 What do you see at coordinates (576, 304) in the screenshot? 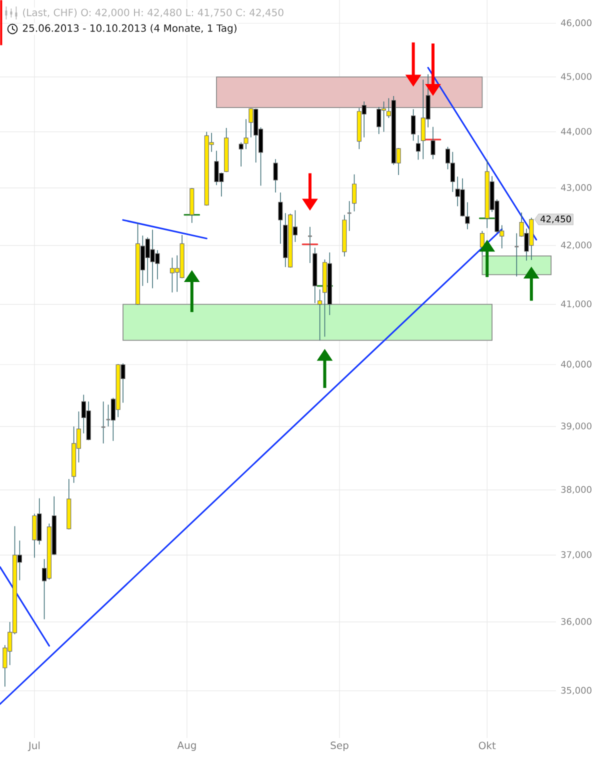
I see `y-tick-label: 41,000` at bounding box center [576, 304].